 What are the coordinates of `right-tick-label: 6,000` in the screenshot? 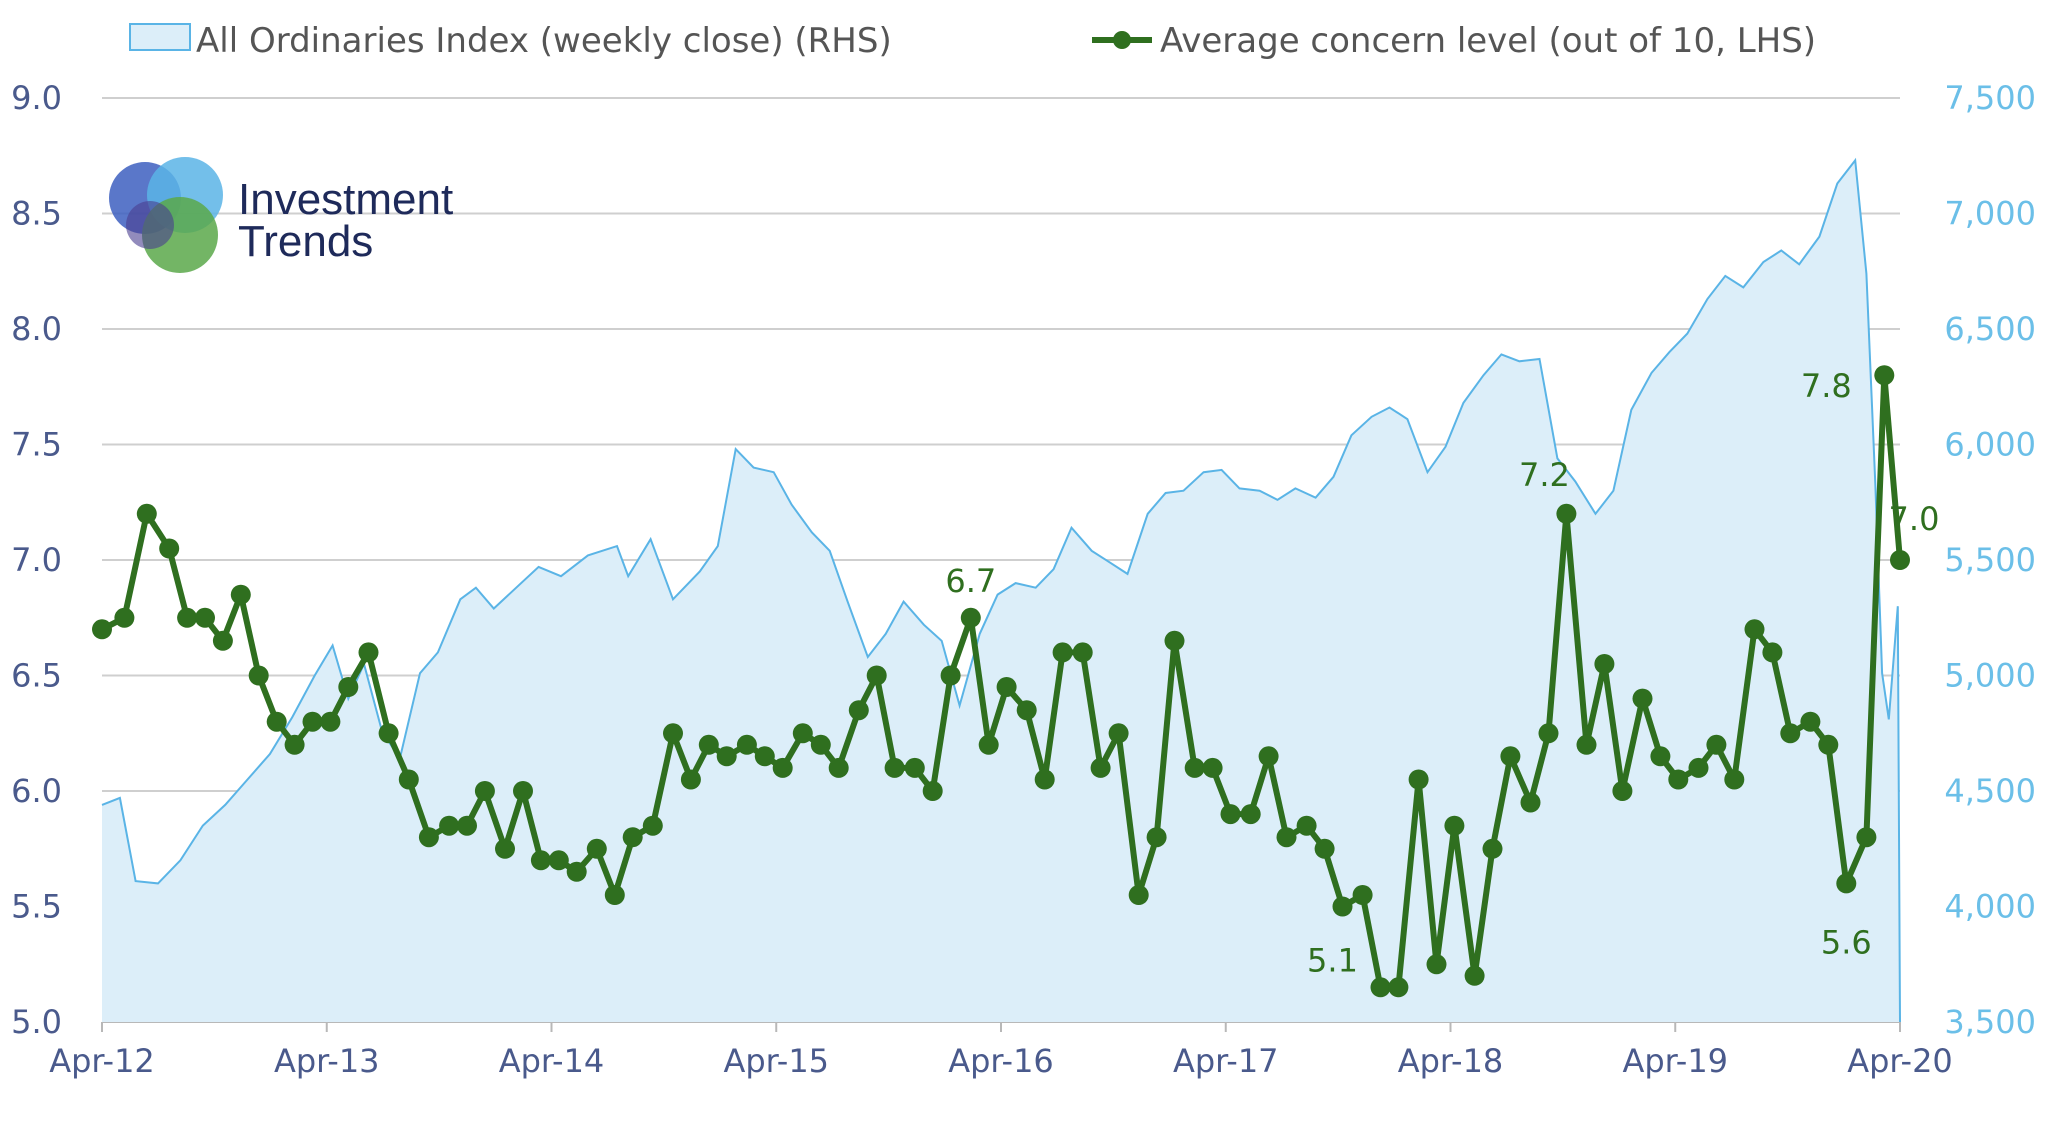 It's located at (1990, 445).